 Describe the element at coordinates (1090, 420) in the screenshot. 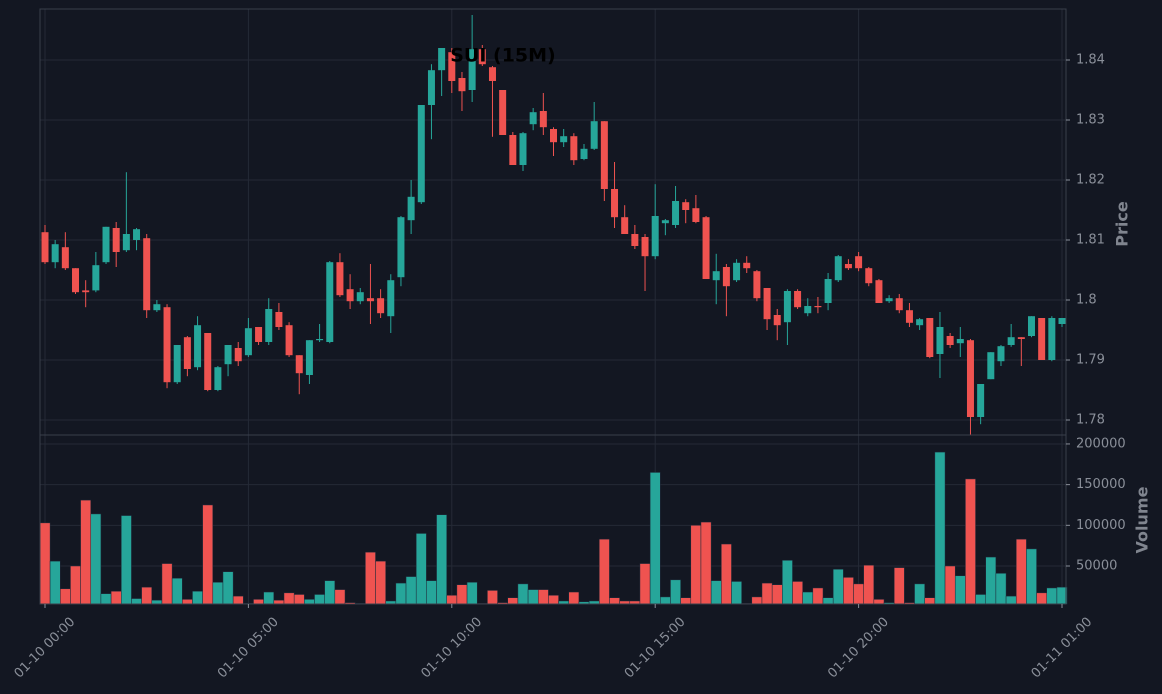

I see `y-tick-label: 1.78` at that location.